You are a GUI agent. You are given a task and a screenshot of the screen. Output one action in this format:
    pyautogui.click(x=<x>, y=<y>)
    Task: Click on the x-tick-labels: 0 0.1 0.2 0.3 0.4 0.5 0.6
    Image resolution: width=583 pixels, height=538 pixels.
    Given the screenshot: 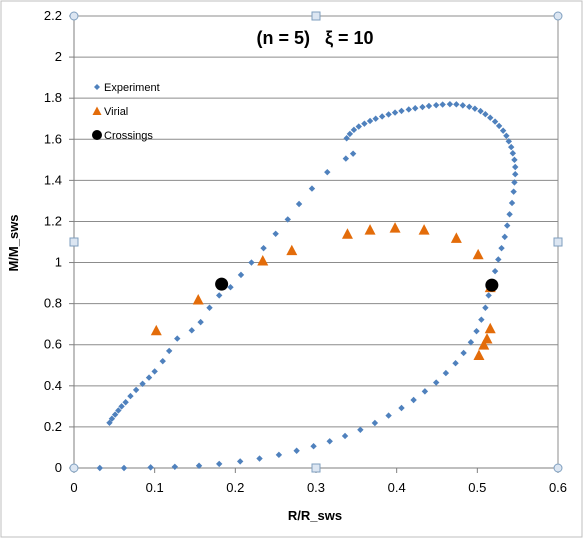 What is the action you would take?
    pyautogui.click(x=318, y=487)
    